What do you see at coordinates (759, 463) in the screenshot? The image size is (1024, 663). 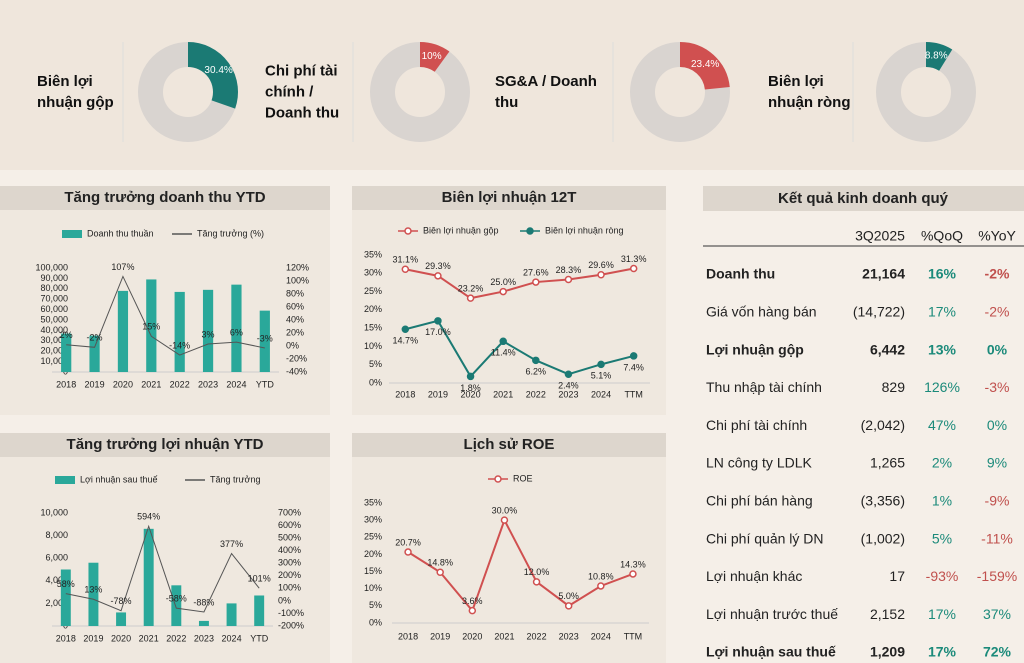 I see `row-label: LN công ty LDLK` at bounding box center [759, 463].